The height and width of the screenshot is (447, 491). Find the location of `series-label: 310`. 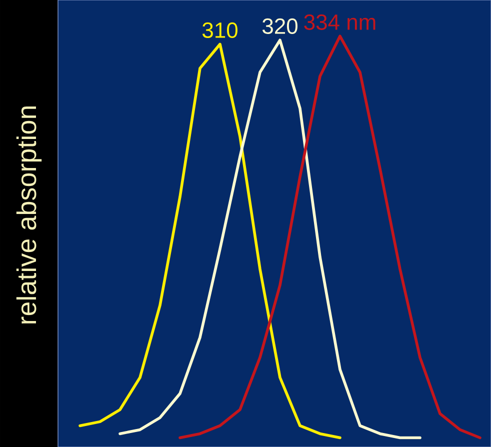

series-label: 310 is located at coordinates (220, 30).